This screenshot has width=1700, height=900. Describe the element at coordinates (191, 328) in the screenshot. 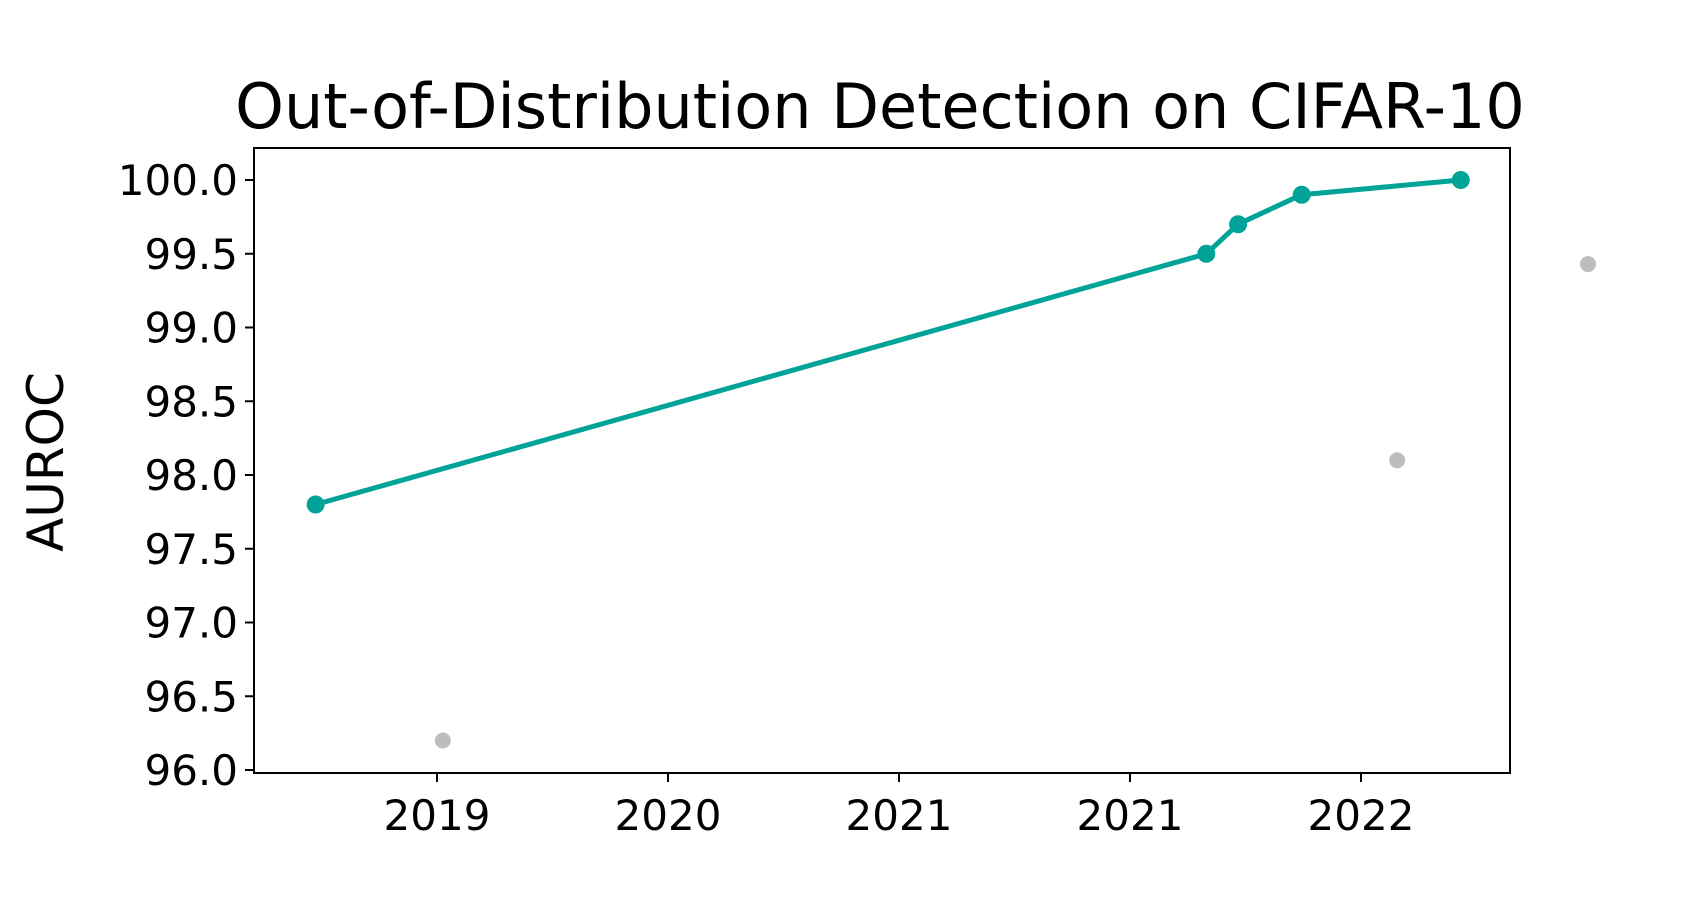

I see `y-tick-label: 99.0` at that location.